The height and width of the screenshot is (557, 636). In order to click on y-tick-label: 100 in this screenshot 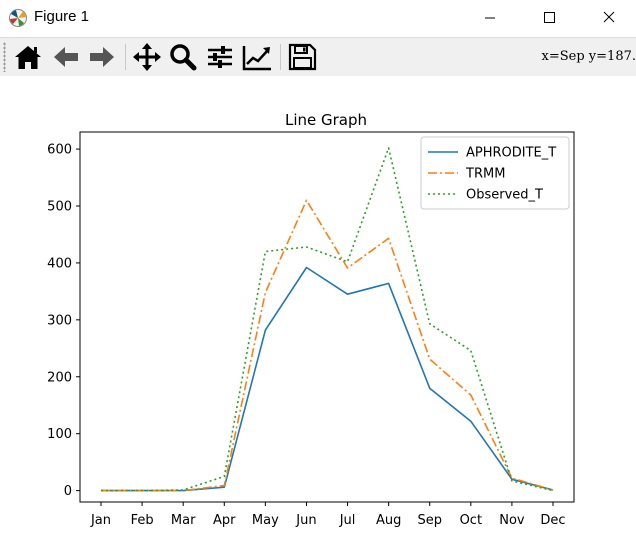, I will do `click(59, 434)`.